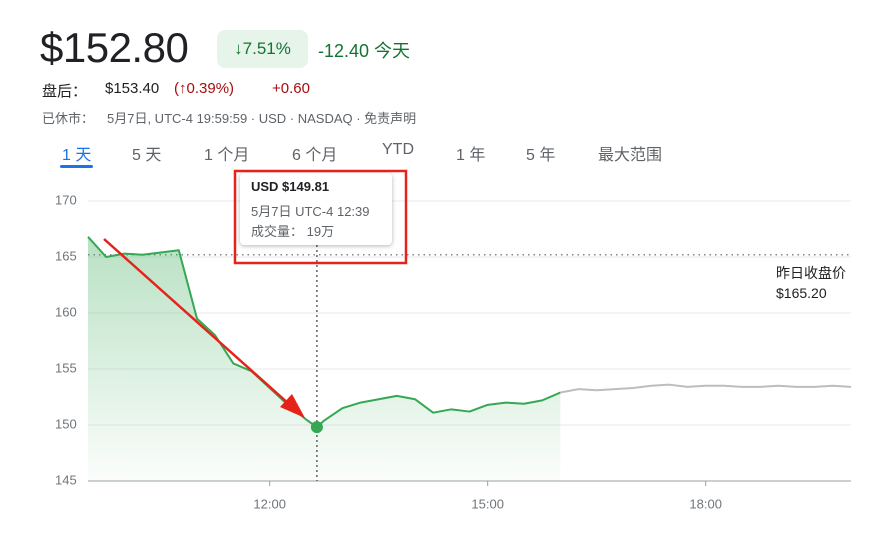 Image resolution: width=872 pixels, height=536 pixels. What do you see at coordinates (705, 503) in the screenshot?
I see `x-tick-label: 18:00` at bounding box center [705, 503].